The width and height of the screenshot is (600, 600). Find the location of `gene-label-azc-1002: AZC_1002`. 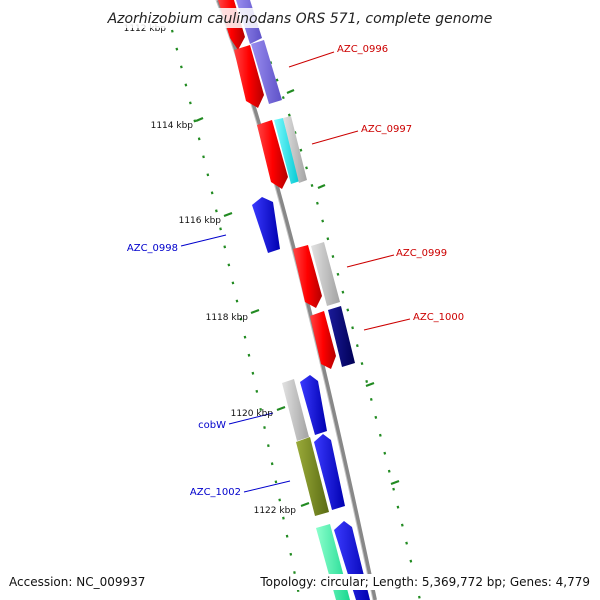

gene-label-azc-1002: AZC_1002 is located at coordinates (215, 492).